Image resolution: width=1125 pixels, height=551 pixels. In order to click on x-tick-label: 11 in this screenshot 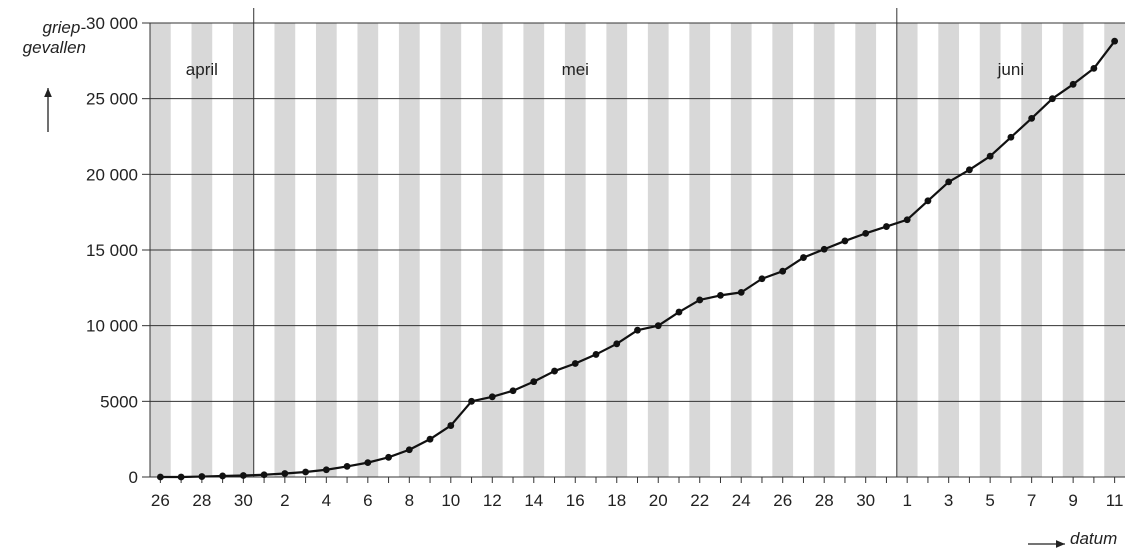, I will do `click(1115, 500)`.